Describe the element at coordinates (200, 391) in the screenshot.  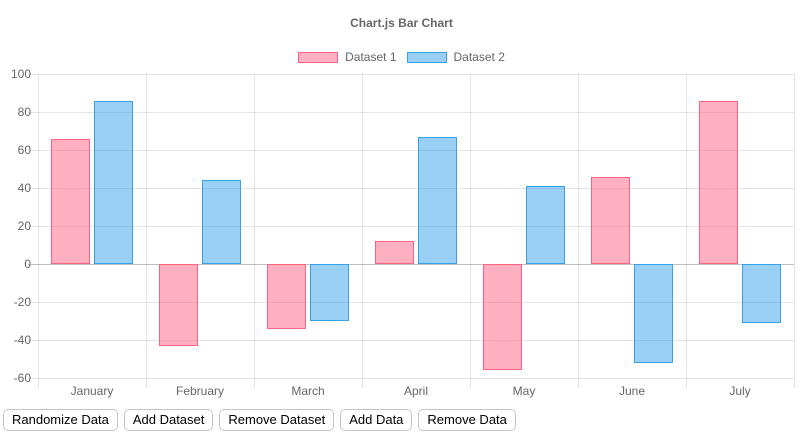
I see `x-tick-label-february: February` at that location.